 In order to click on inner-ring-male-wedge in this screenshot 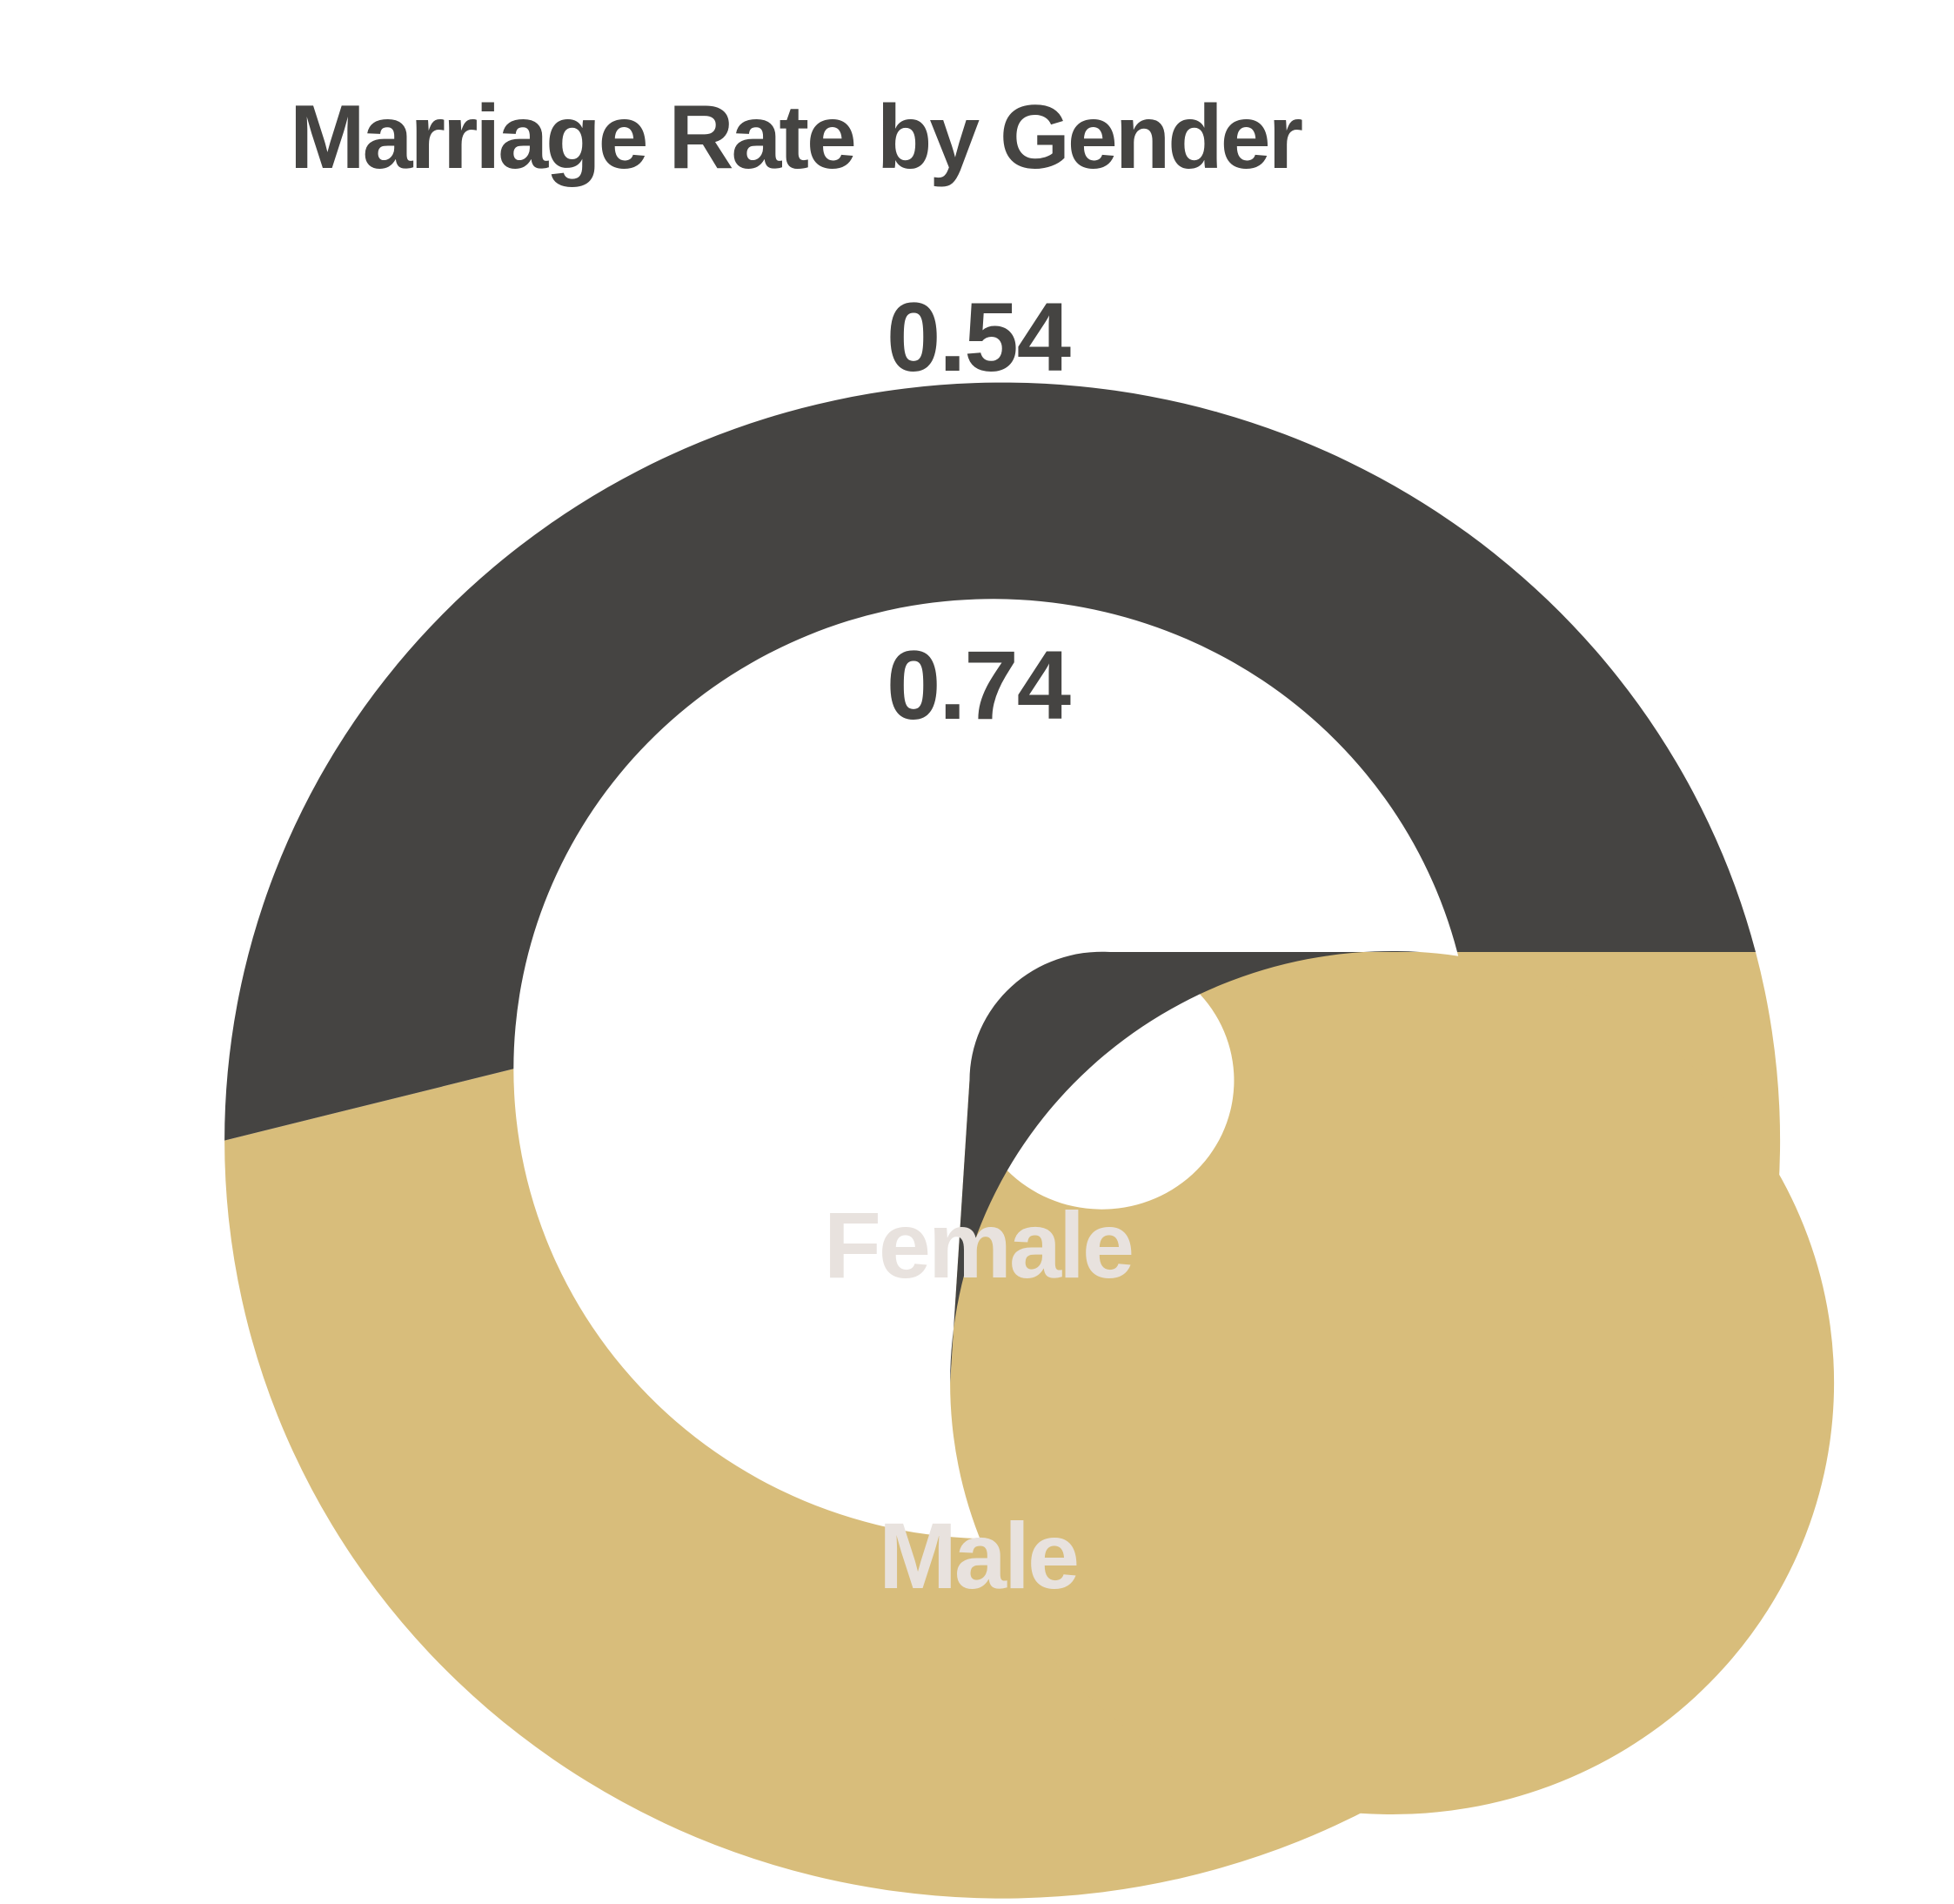, I will do `click(1185, 1167)`.